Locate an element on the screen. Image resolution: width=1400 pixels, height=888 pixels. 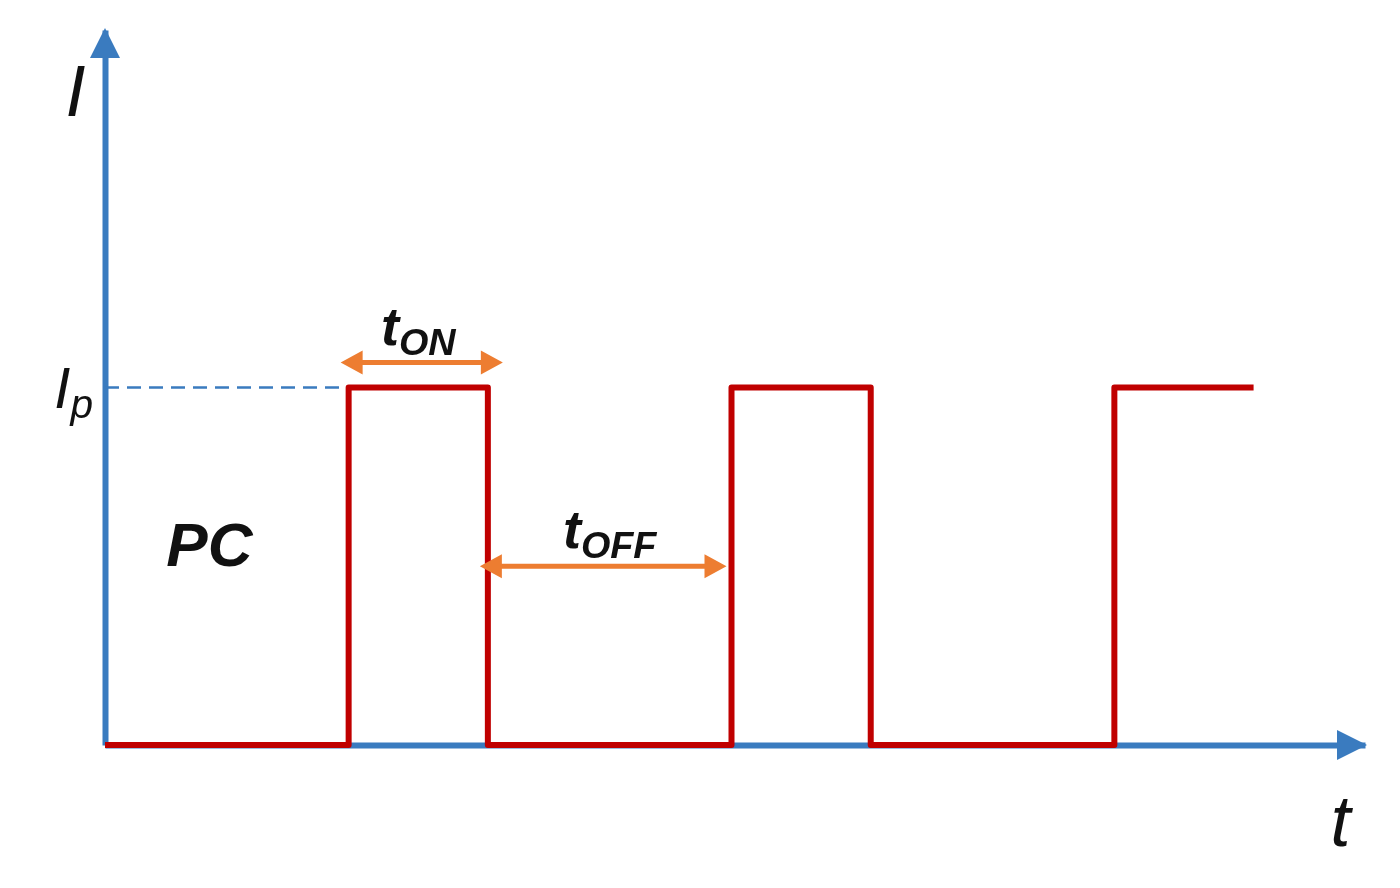
annotation: t$_{OFF}$ is located at coordinates (610, 532).